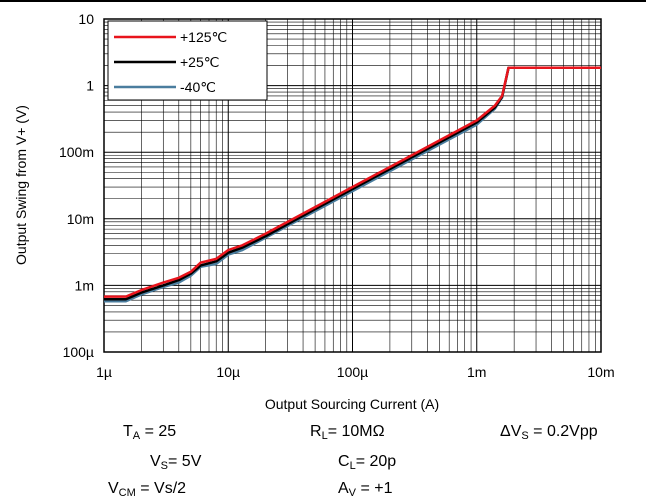 The height and width of the screenshot is (501, 646). I want to click on legend-label-25c: +25℃, so click(199, 62).